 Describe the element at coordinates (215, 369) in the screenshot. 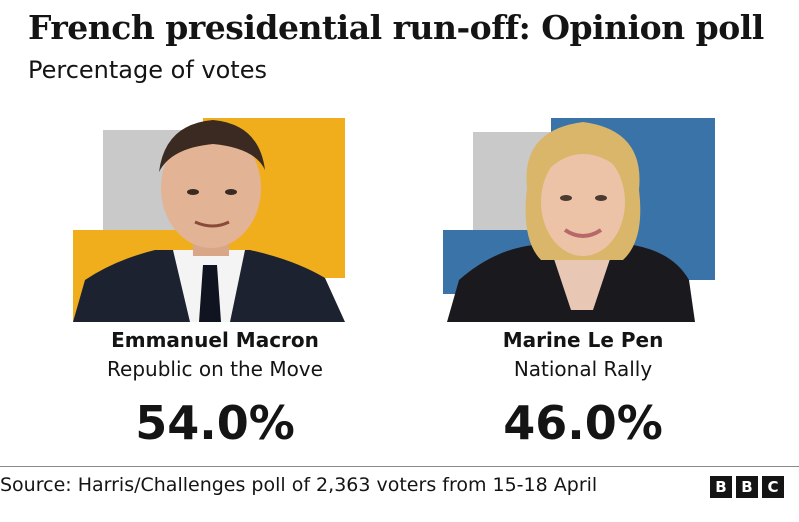

I see `candidate-party: Republic on the Move` at that location.